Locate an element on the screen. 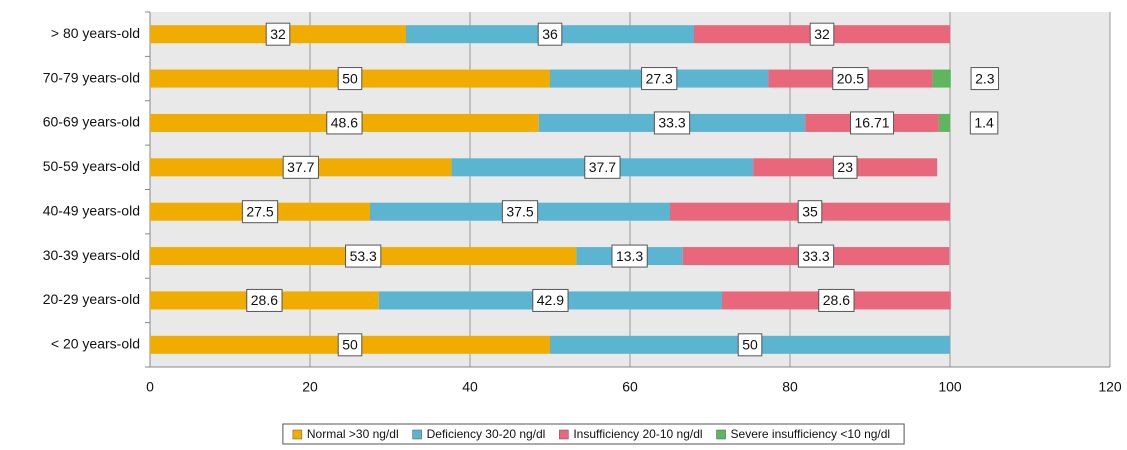 Image resolution: width=1127 pixels, height=450 pixels. x-tick-label: 40 is located at coordinates (470, 387).